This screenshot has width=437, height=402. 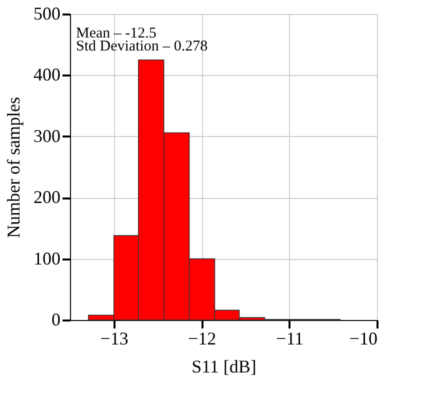 I want to click on x-tick-label: −13, so click(x=114, y=338).